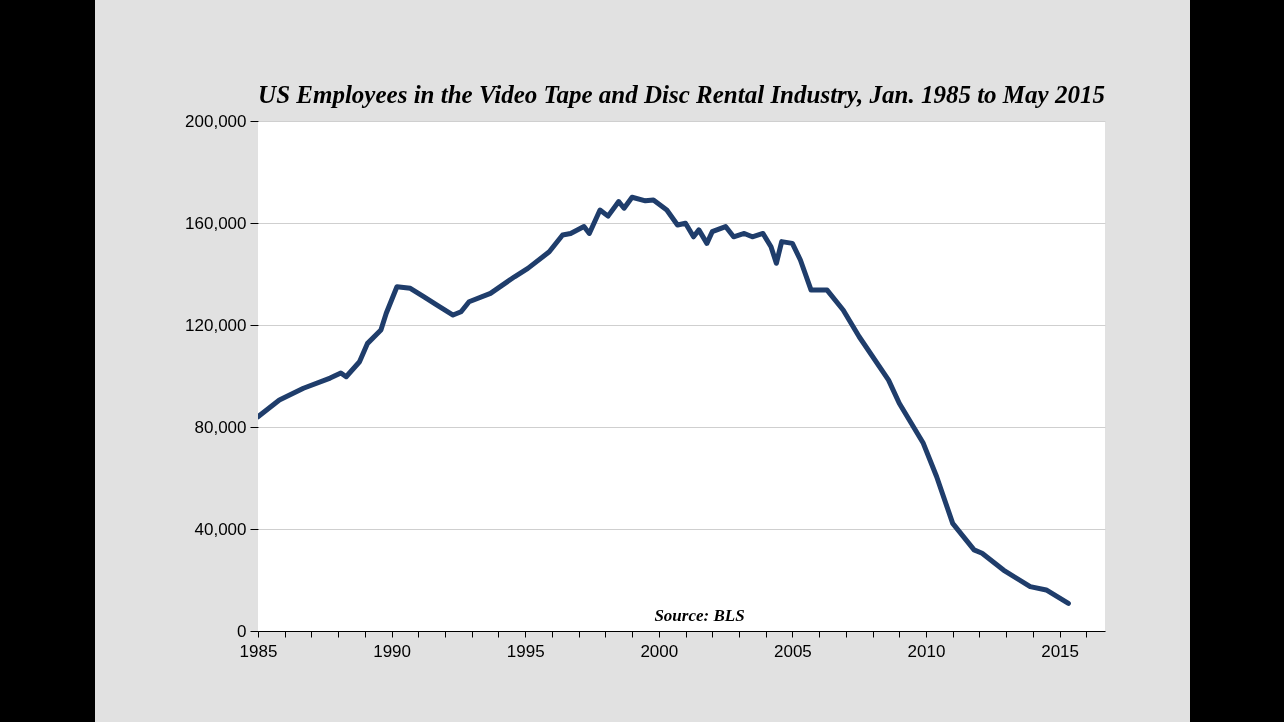 The width and height of the screenshot is (1284, 722). Describe the element at coordinates (216, 121) in the screenshot. I see `y-tick-label: 200,000` at that location.